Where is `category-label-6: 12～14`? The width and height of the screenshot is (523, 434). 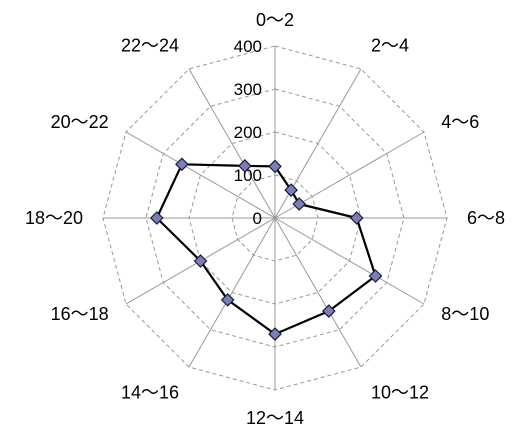 category-label-6: 12～14 is located at coordinates (275, 418).